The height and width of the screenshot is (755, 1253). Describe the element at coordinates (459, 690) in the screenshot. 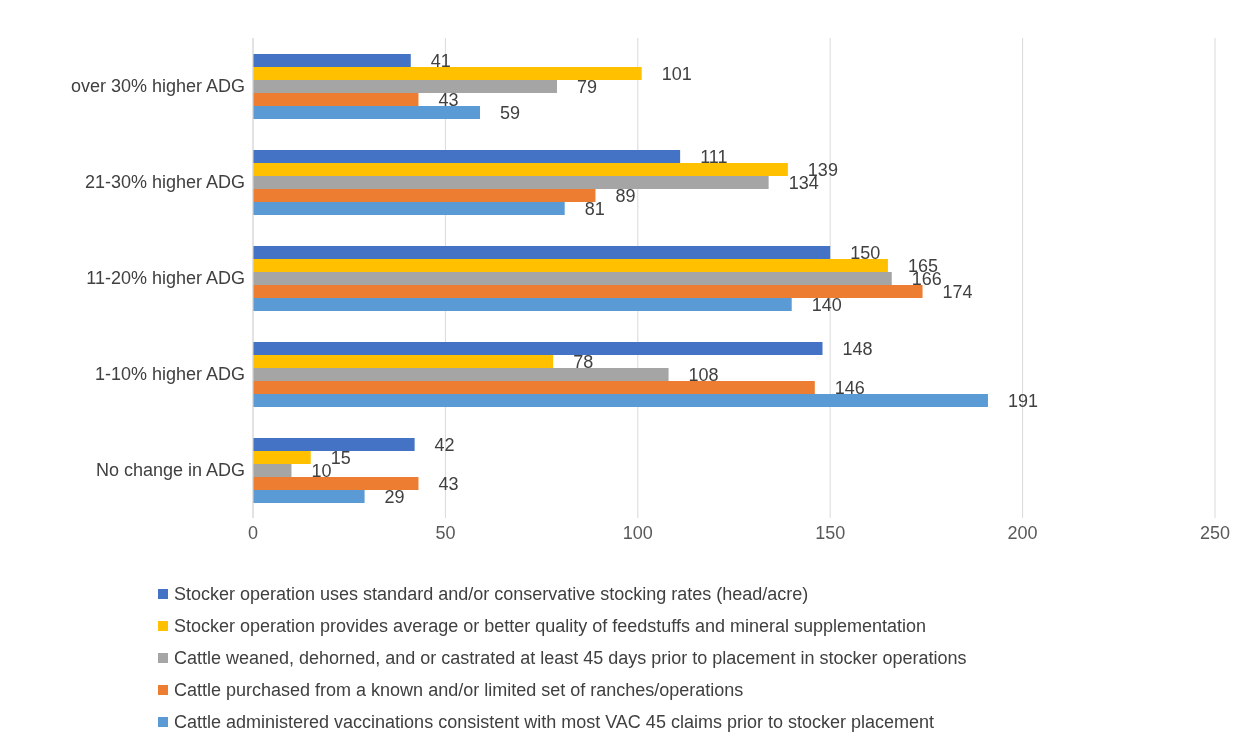

I see `legend-label: Cattle purchased from a known and/or limited set of ranches/operations` at that location.